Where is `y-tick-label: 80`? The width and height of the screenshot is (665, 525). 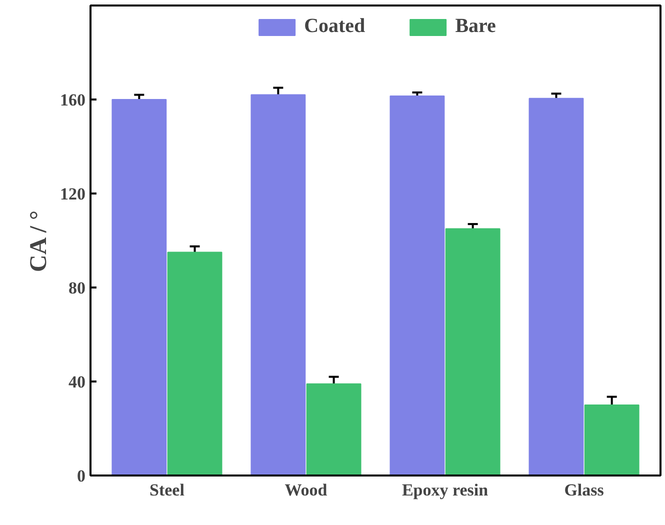 y-tick-label: 80 is located at coordinates (77, 288).